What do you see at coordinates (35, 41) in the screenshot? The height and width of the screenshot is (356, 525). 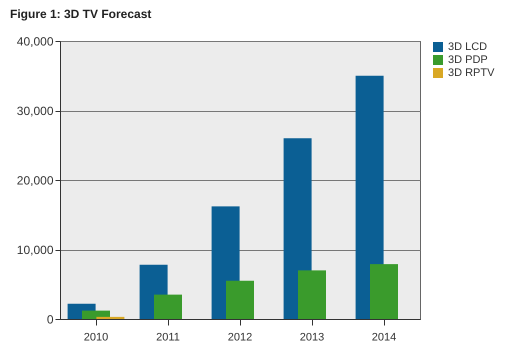 I see `y-tick-label: 40,000` at bounding box center [35, 41].